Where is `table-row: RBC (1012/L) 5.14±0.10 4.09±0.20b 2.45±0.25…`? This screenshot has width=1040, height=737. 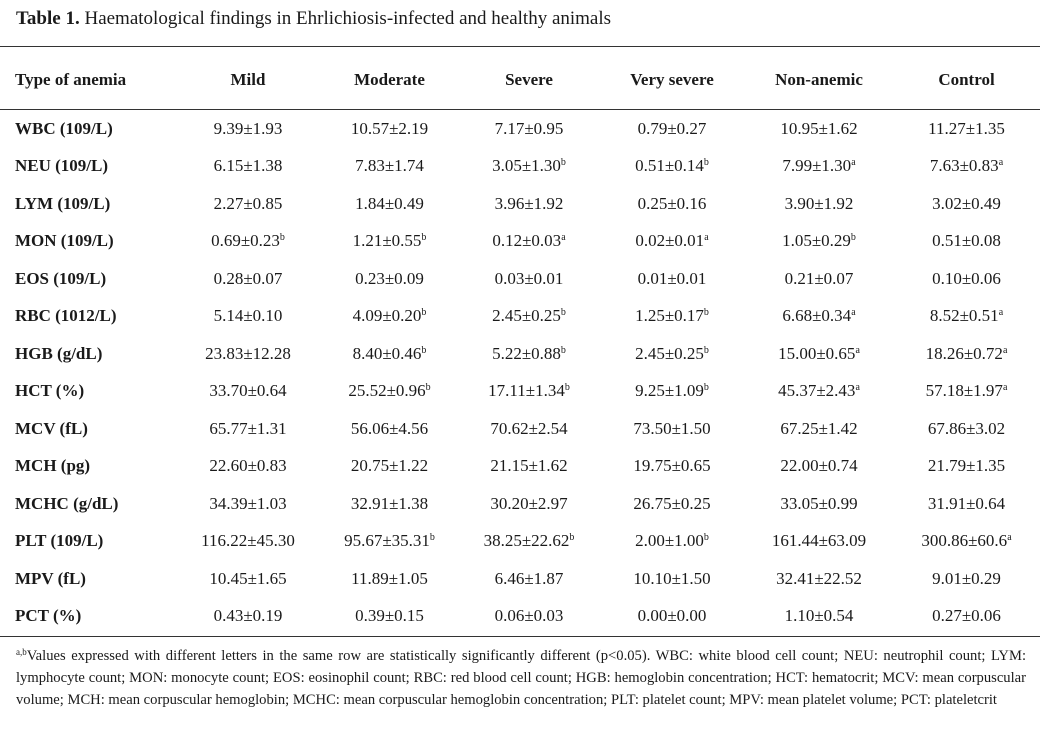
table-row: RBC (1012/L) 5.14±0.10 4.09±0.20b 2.45±0.25… is located at coordinates (520, 317).